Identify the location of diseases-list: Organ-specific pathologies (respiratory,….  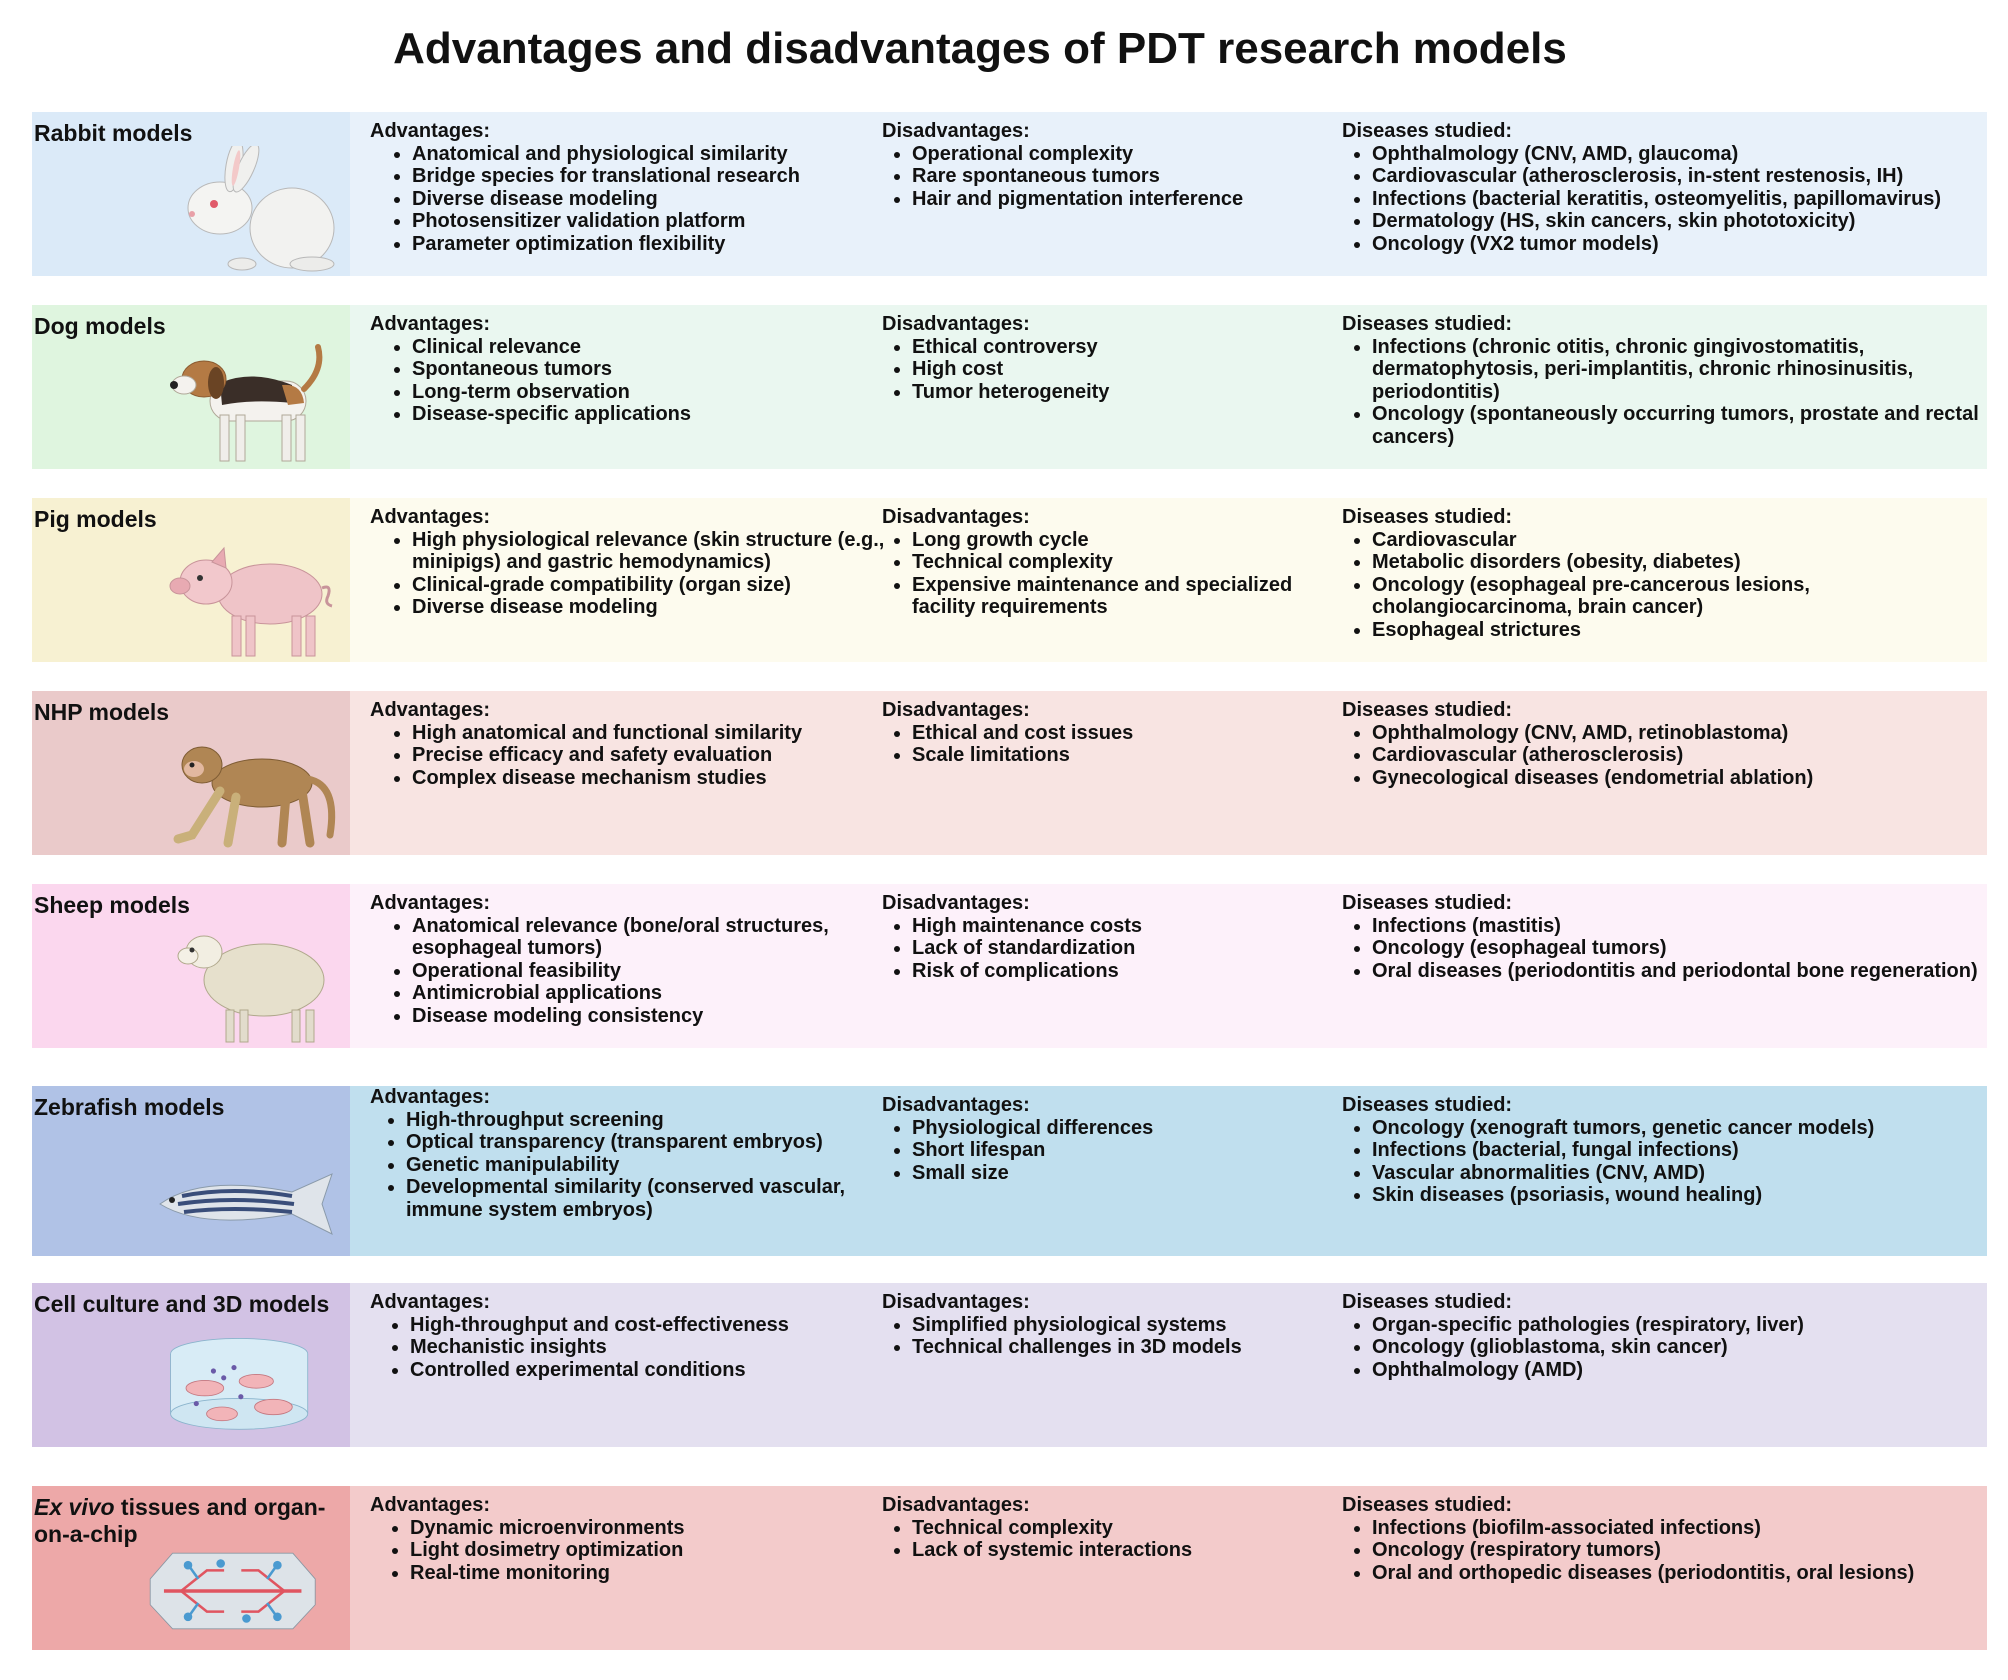
(1662, 1348).